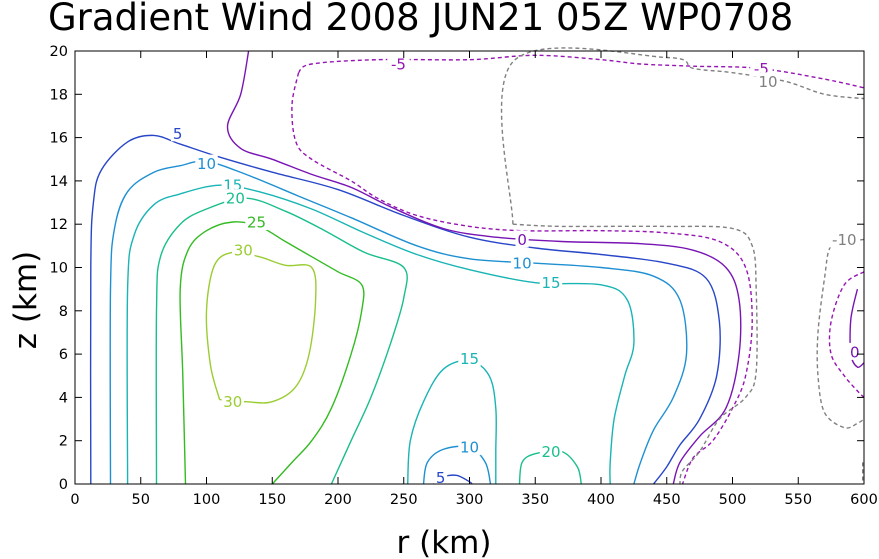 The image size is (879, 559). What do you see at coordinates (59, 95) in the screenshot?
I see `y-tick-label-9: 18` at bounding box center [59, 95].